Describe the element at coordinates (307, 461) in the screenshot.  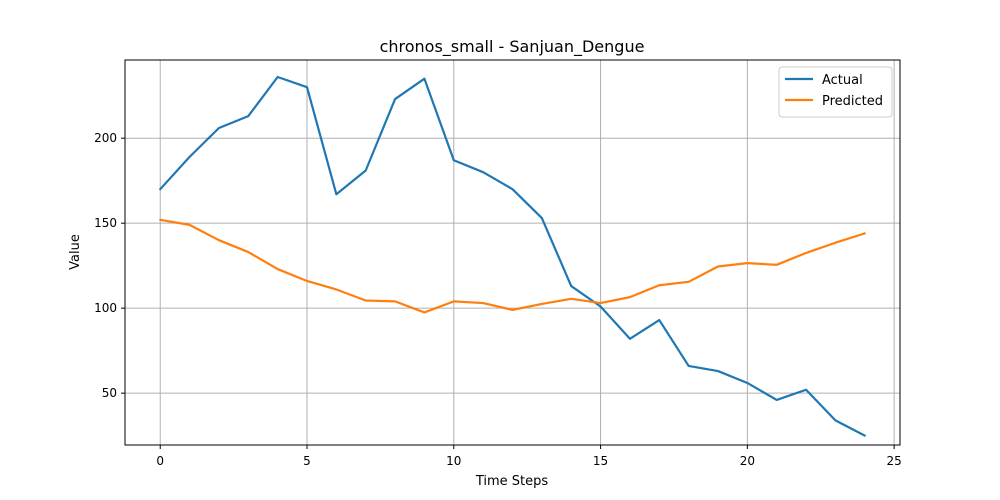
I see `x-tick-label: 5` at that location.